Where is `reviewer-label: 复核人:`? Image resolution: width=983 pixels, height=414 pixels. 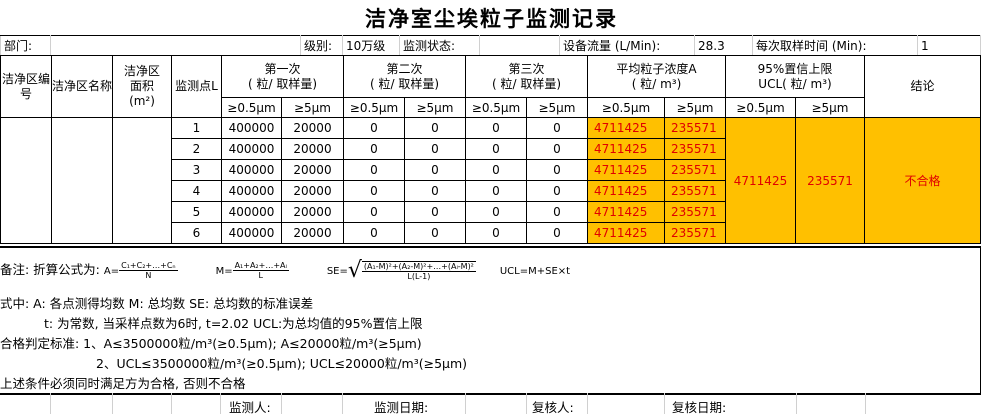
reviewer-label: 复核人: is located at coordinates (553, 407).